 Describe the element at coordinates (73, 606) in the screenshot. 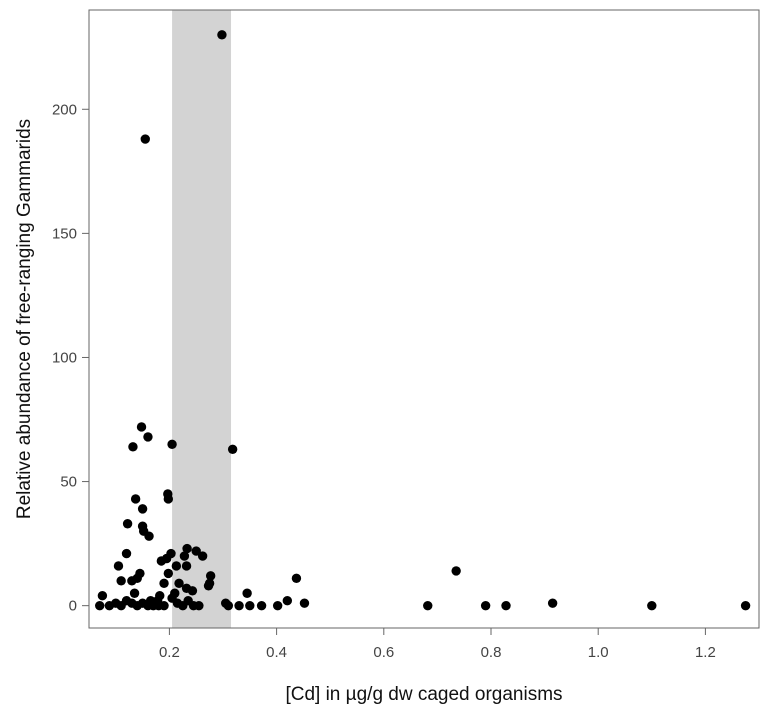

I see `y-tick-label: 0` at that location.